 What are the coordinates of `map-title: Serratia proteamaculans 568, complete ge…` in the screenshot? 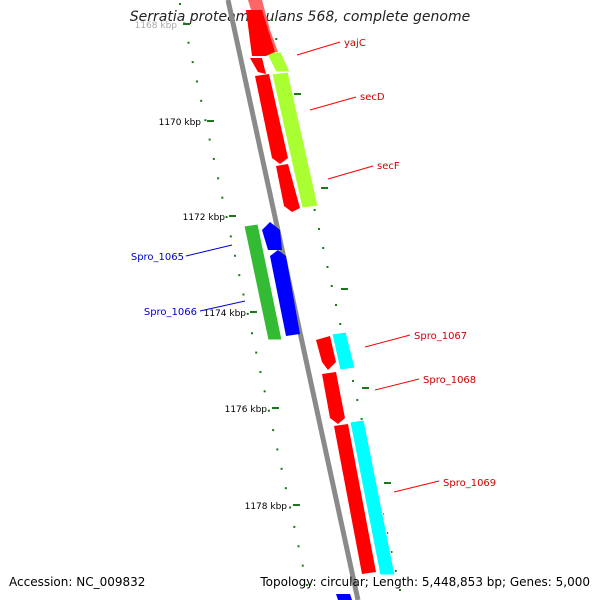 It's located at (300, 17).